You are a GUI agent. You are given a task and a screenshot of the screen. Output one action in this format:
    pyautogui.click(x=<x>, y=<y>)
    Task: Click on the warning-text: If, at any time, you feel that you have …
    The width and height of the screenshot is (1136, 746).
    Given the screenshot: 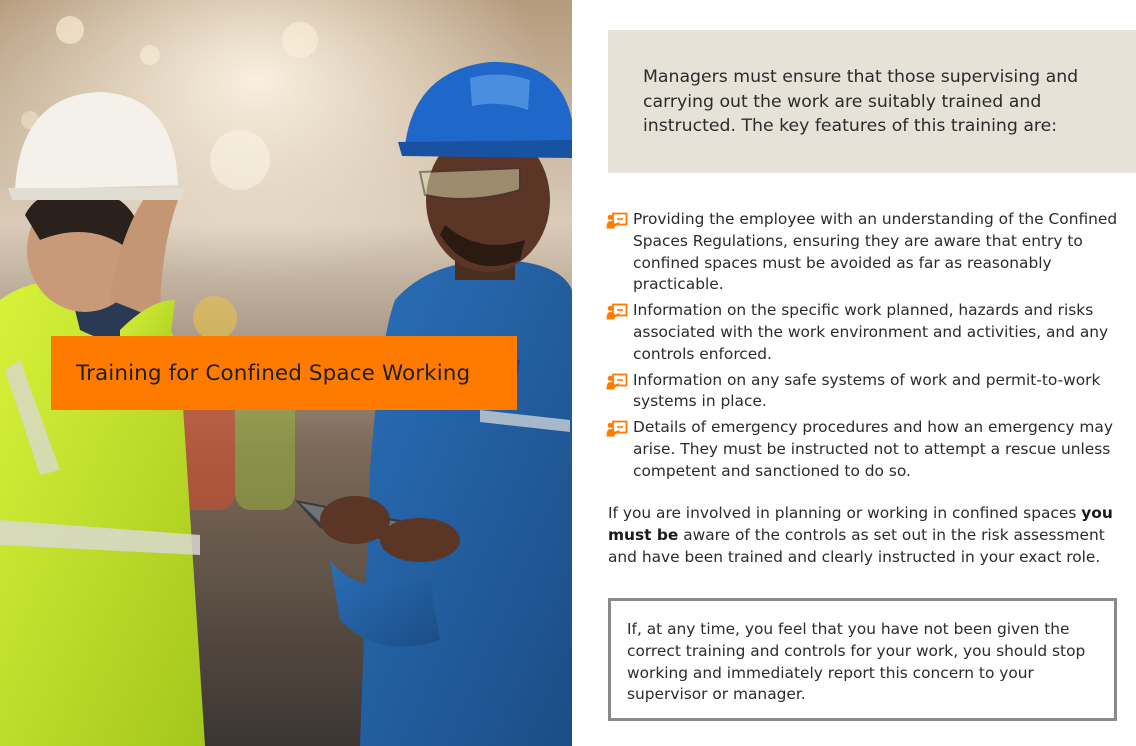 What is the action you would take?
    pyautogui.click(x=856, y=662)
    